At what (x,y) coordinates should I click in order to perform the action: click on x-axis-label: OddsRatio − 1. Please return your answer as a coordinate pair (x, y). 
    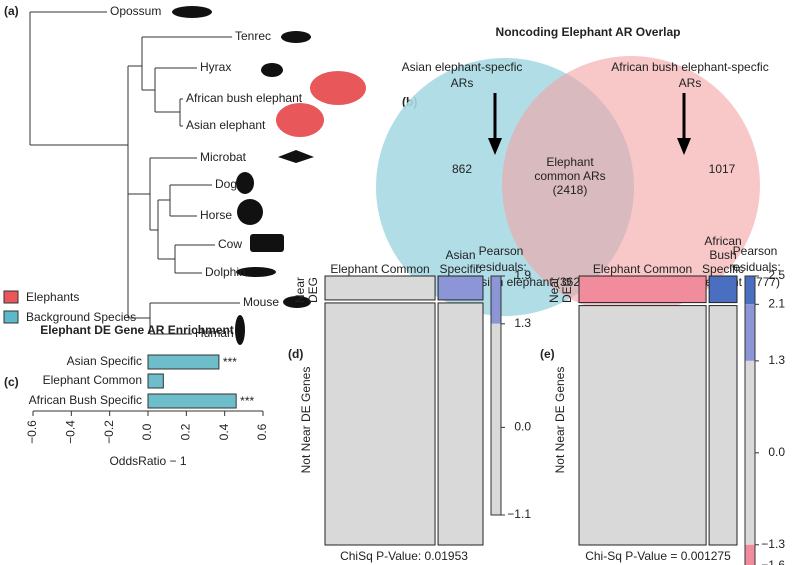
    Looking at the image, I should click on (147, 461).